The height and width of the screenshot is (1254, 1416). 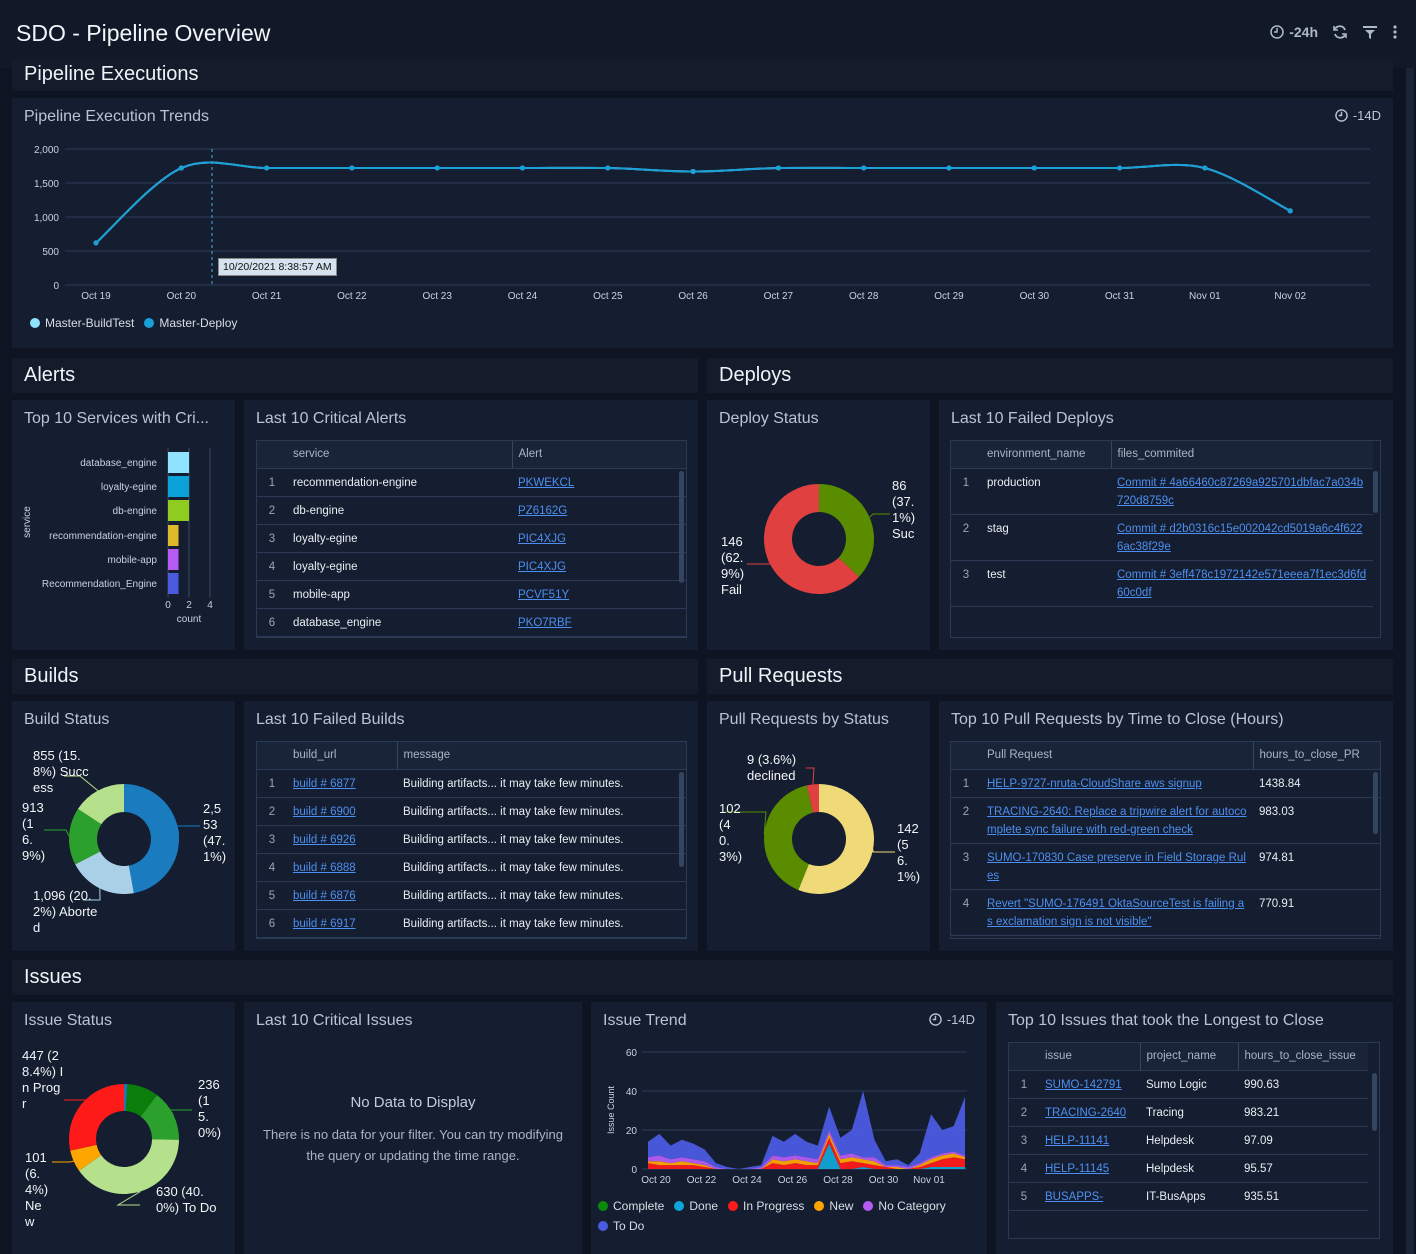 I want to click on cell-link: SUMO-142791, so click(x=1083, y=1084).